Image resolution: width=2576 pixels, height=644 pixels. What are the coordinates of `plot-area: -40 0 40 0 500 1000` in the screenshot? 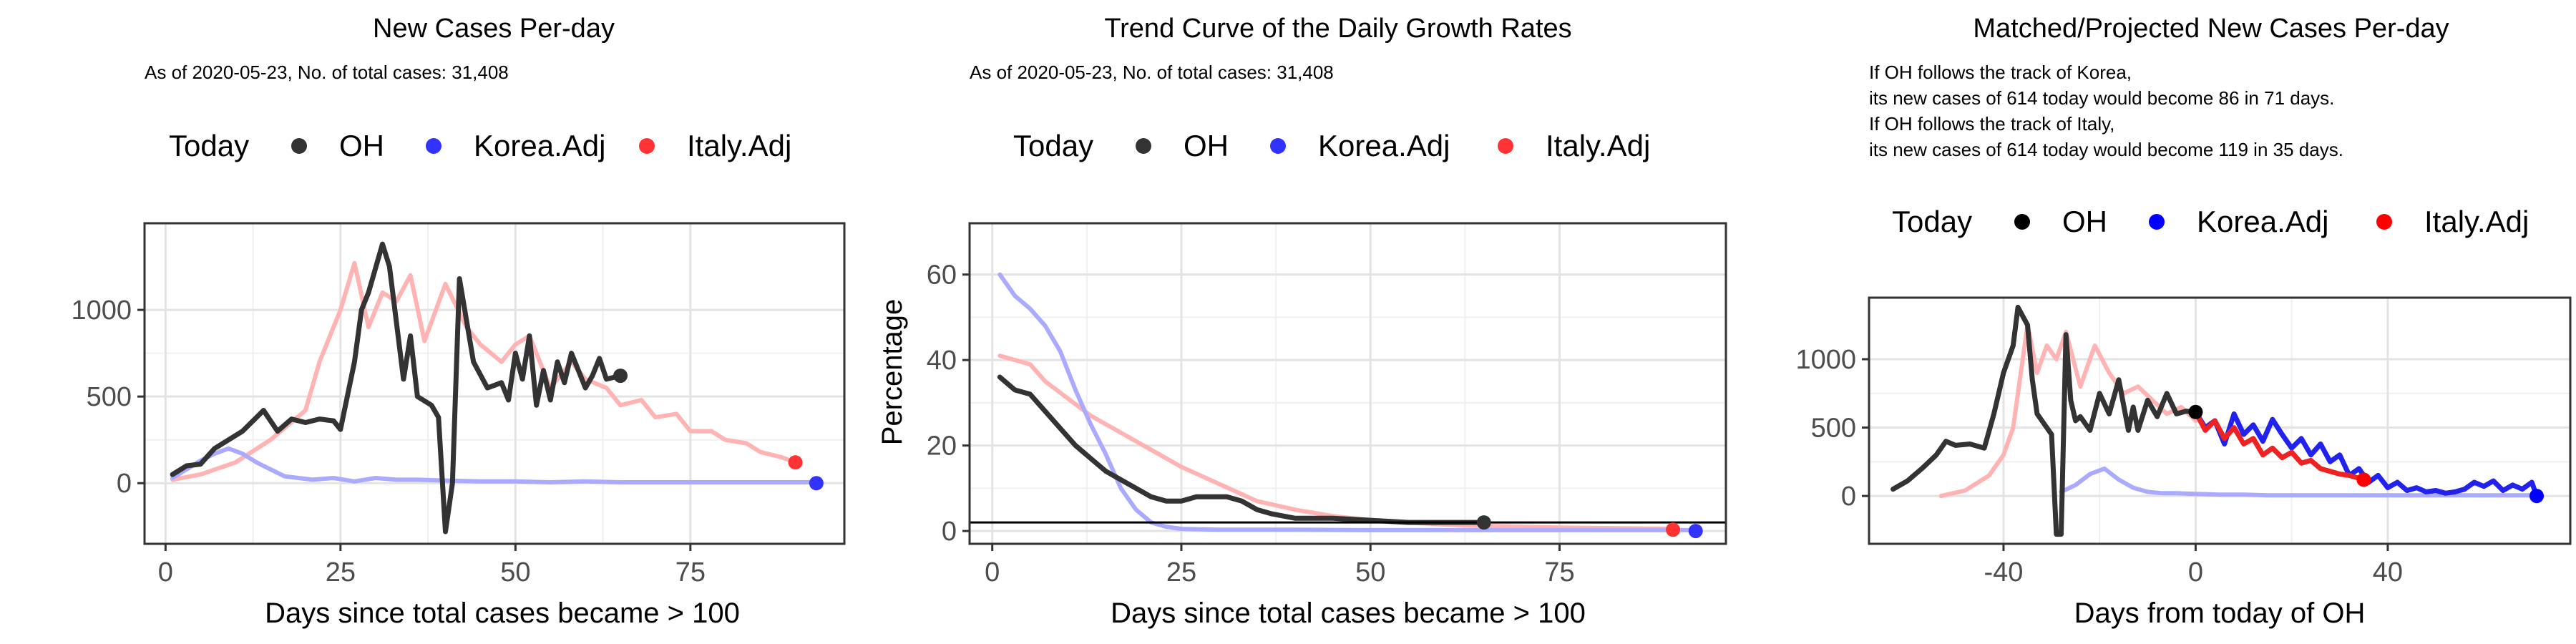 It's located at (2183, 442).